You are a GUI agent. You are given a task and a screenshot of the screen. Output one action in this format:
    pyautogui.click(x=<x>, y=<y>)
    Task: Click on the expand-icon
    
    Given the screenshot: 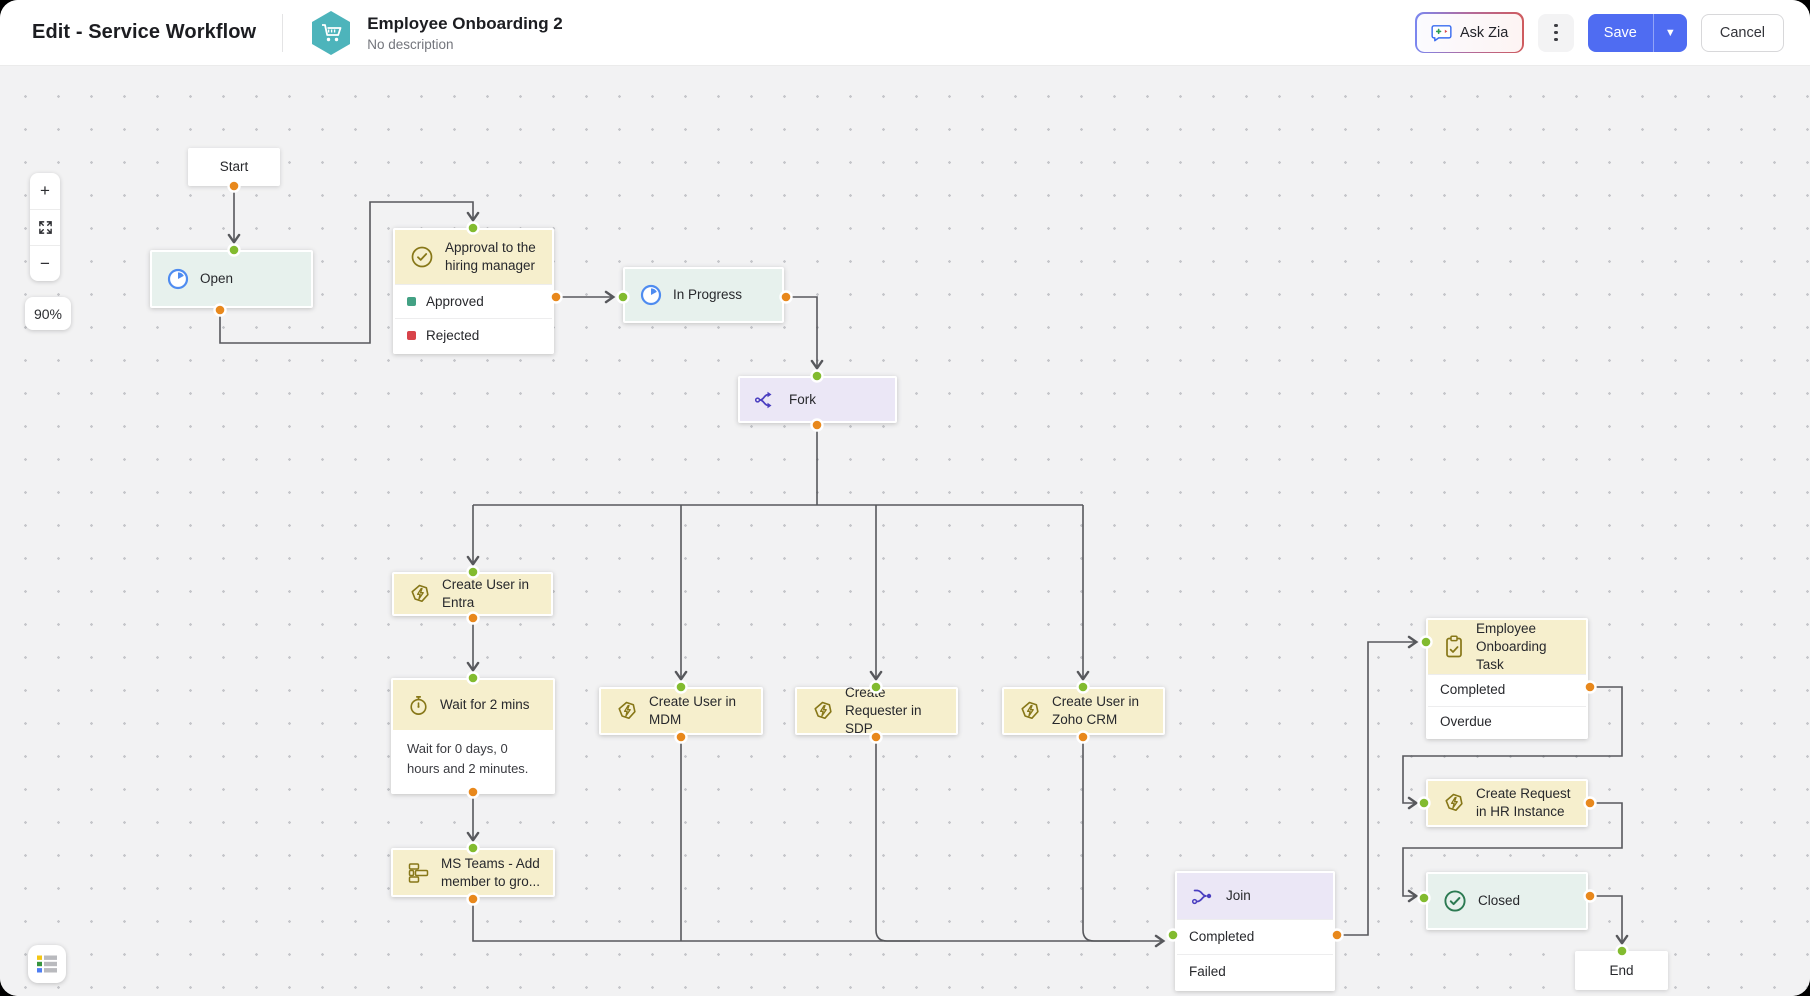 What is the action you would take?
    pyautogui.click(x=45, y=227)
    